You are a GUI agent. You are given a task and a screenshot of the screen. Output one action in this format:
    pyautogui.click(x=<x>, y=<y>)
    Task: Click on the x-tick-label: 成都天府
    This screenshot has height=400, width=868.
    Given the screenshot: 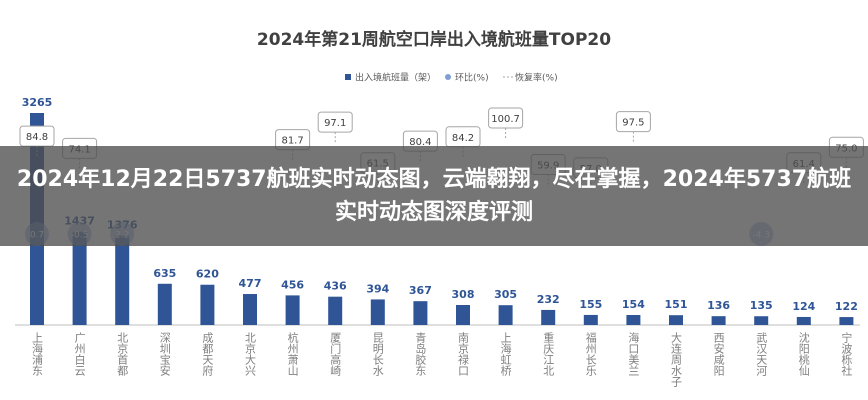 What is the action you would take?
    pyautogui.click(x=207, y=354)
    